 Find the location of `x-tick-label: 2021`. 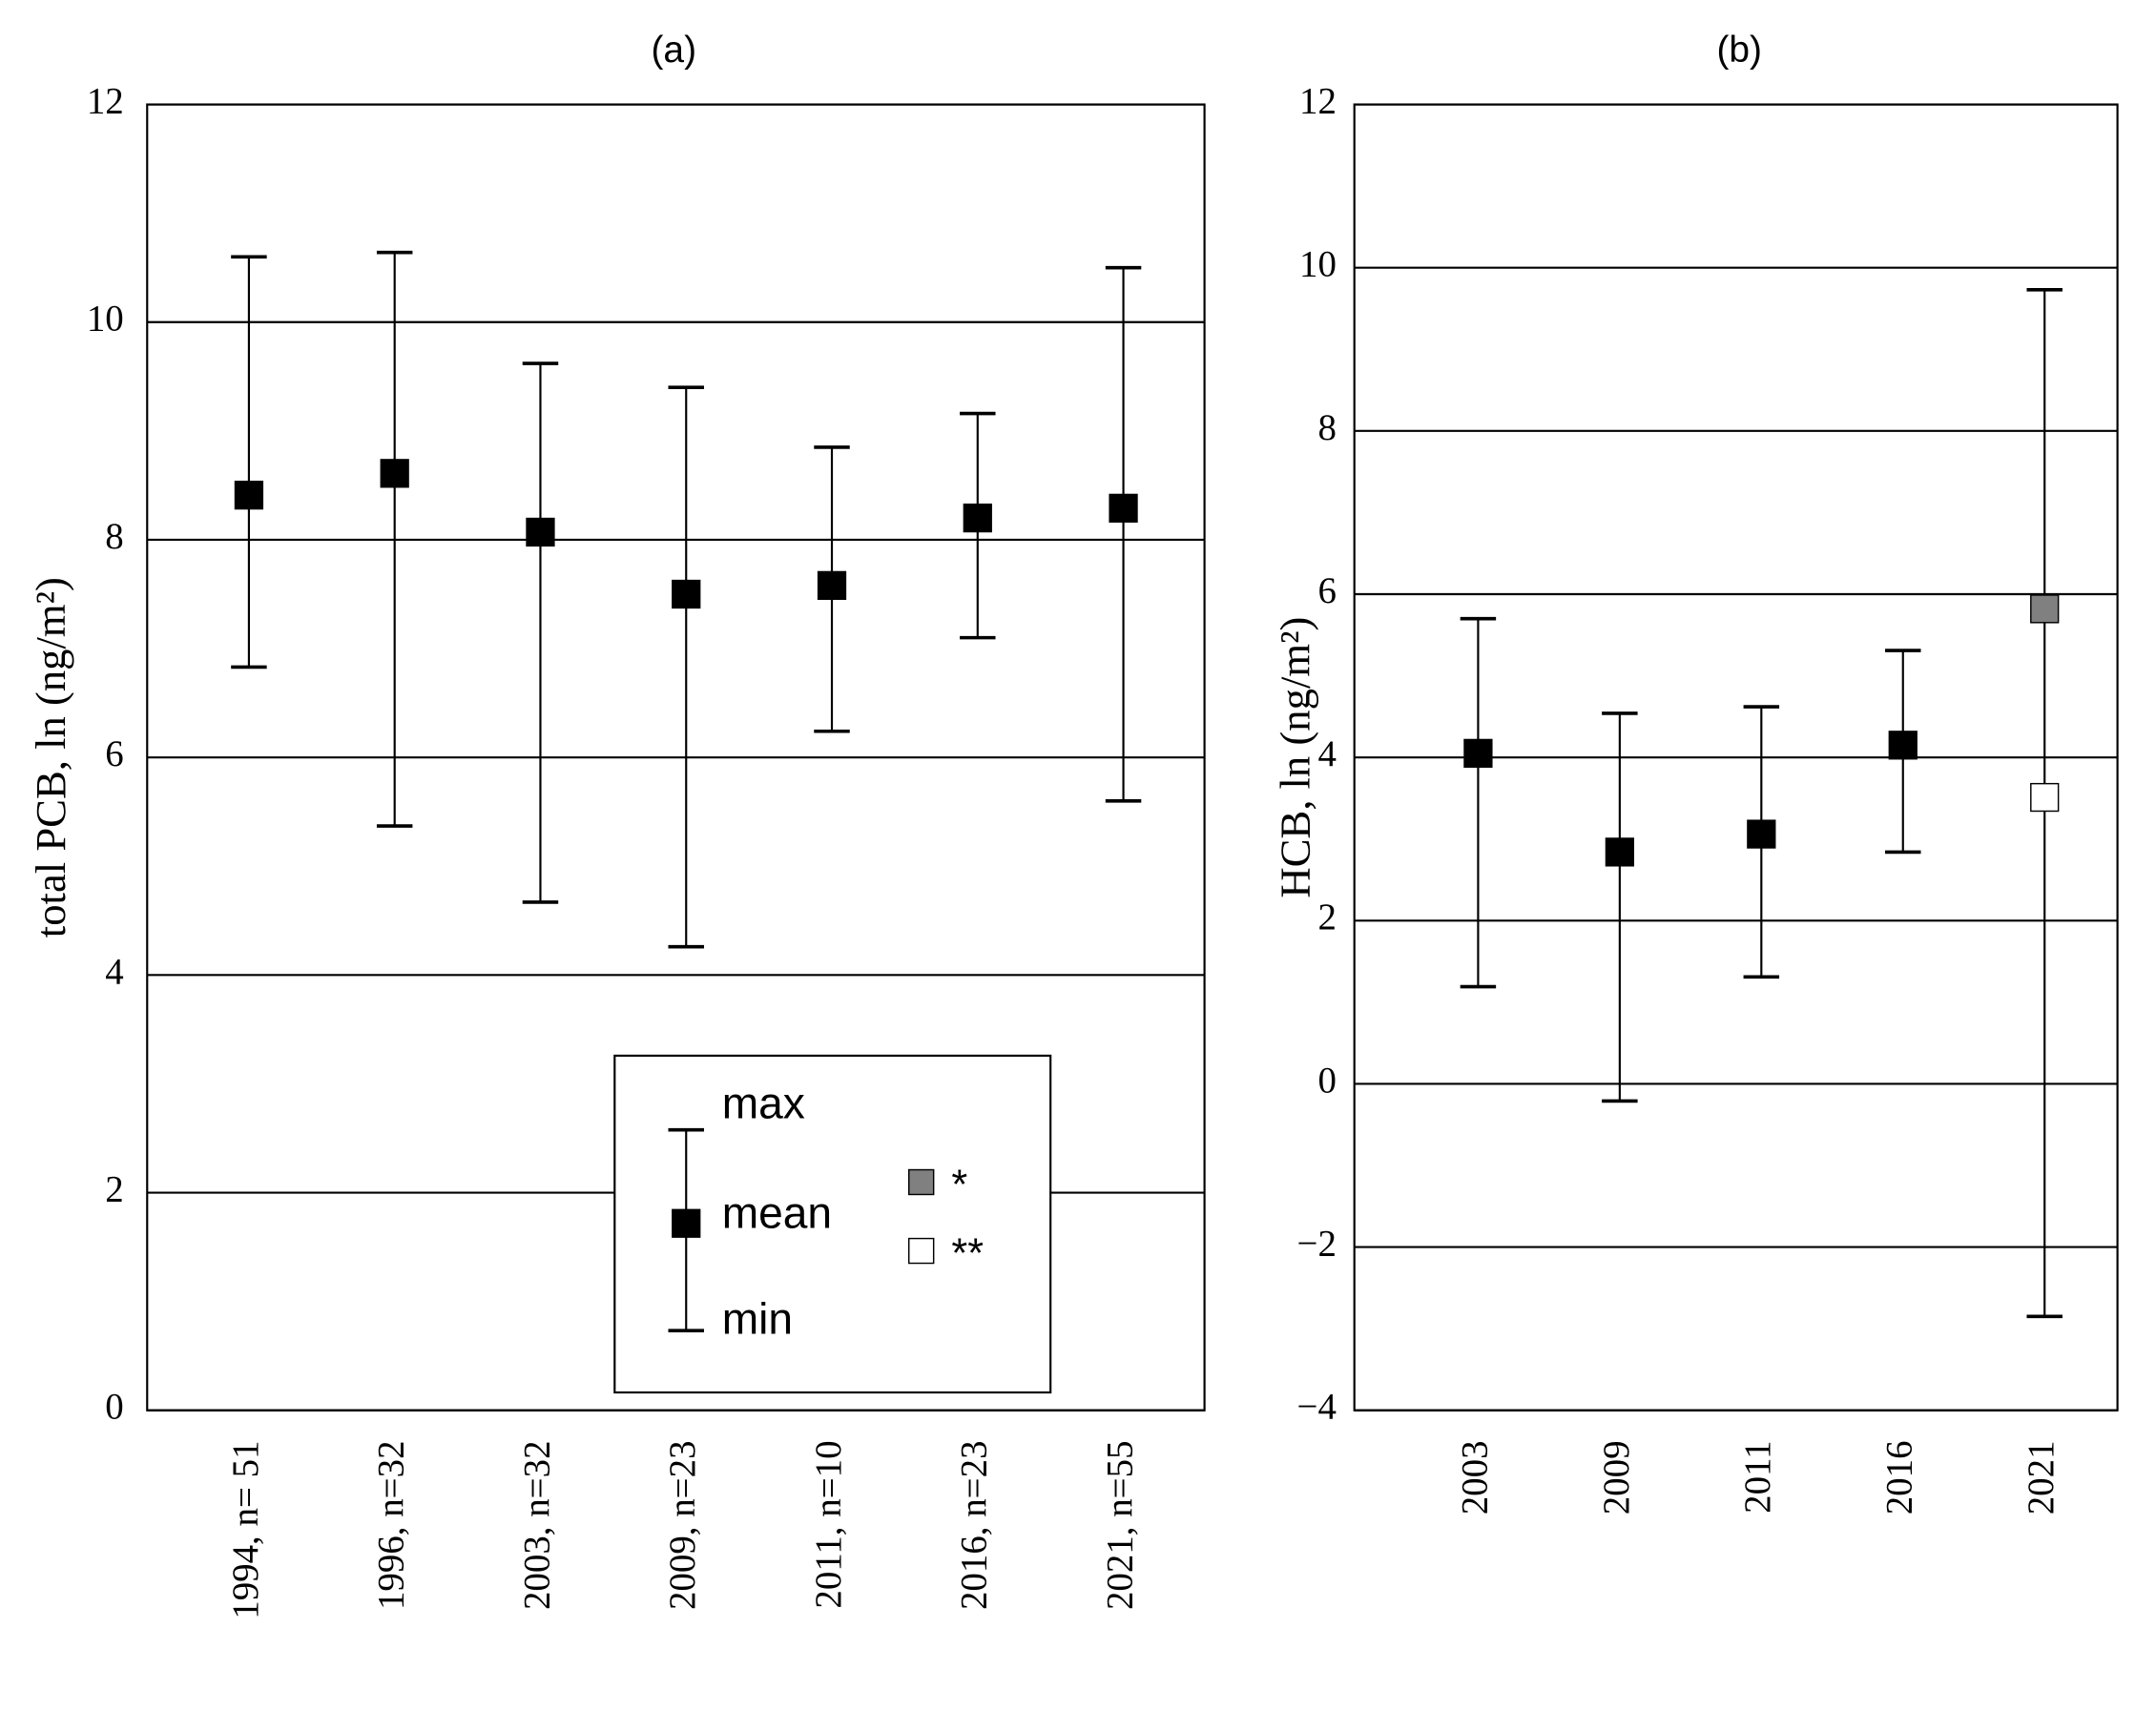

x-tick-label: 2021 is located at coordinates (2041, 1477).